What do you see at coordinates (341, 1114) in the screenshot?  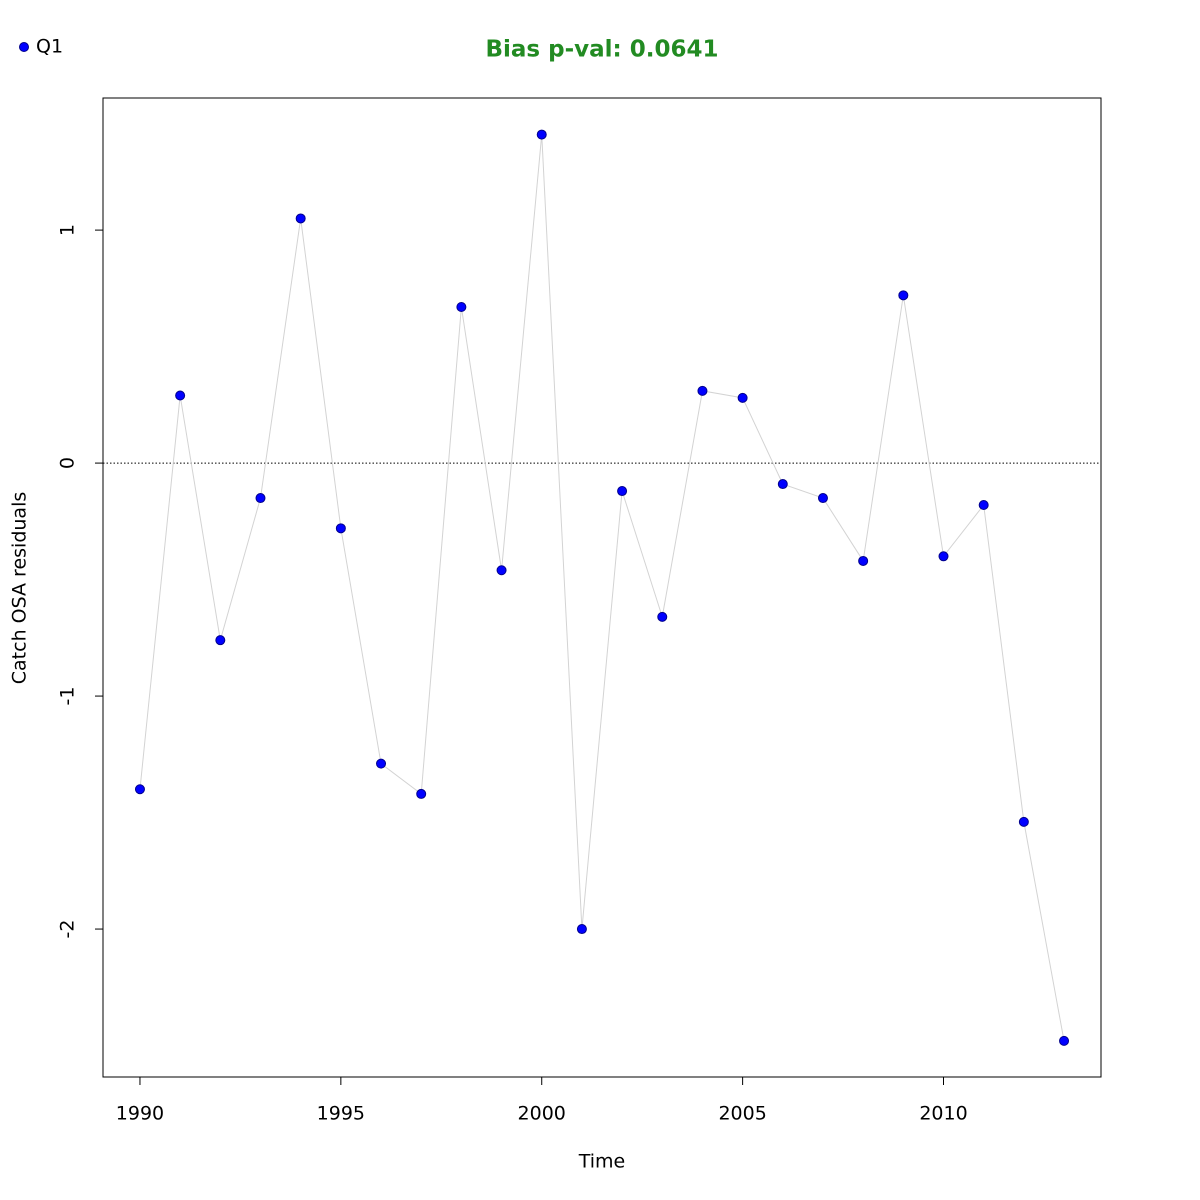 I see `x-tick-label: 1995` at bounding box center [341, 1114].